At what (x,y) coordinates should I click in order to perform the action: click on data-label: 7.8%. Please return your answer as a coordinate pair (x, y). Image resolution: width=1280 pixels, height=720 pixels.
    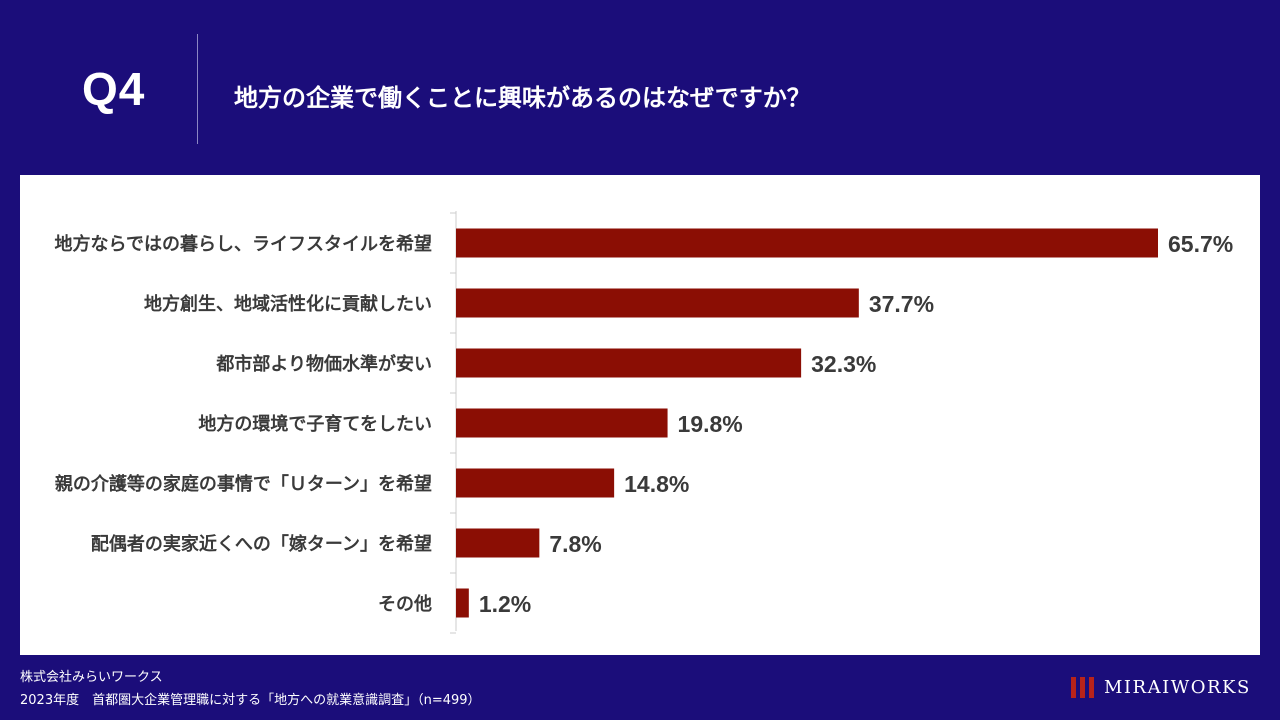
    Looking at the image, I should click on (575, 544).